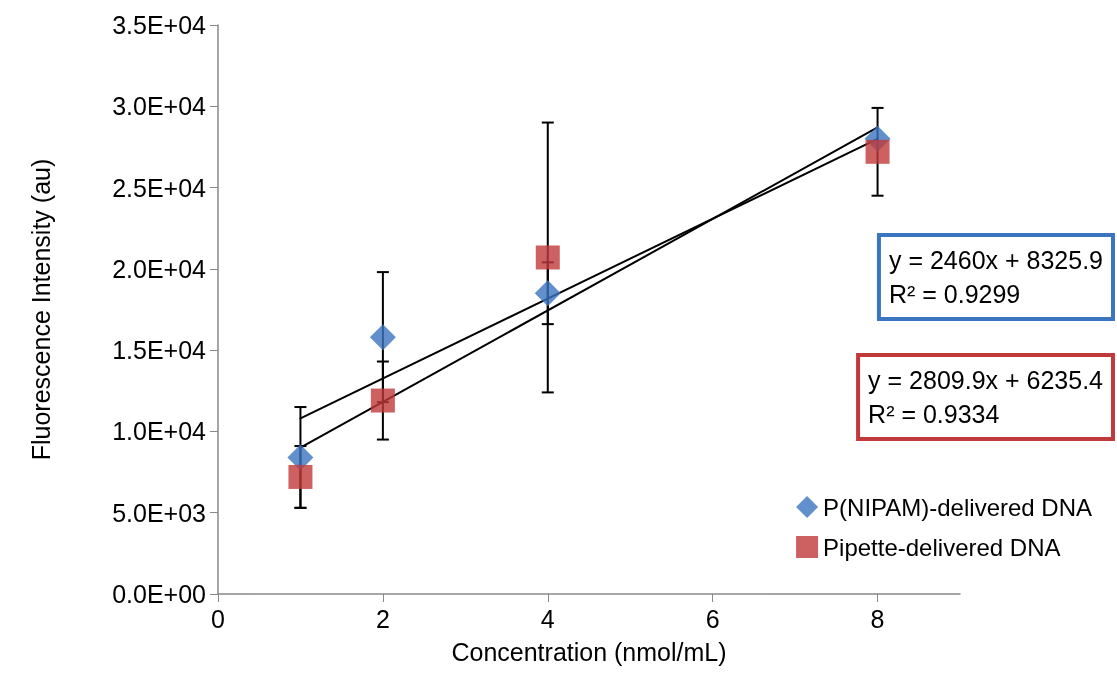 Image resolution: width=1117 pixels, height=694 pixels. What do you see at coordinates (547, 618) in the screenshot?
I see `x-tick-label: 4` at bounding box center [547, 618].